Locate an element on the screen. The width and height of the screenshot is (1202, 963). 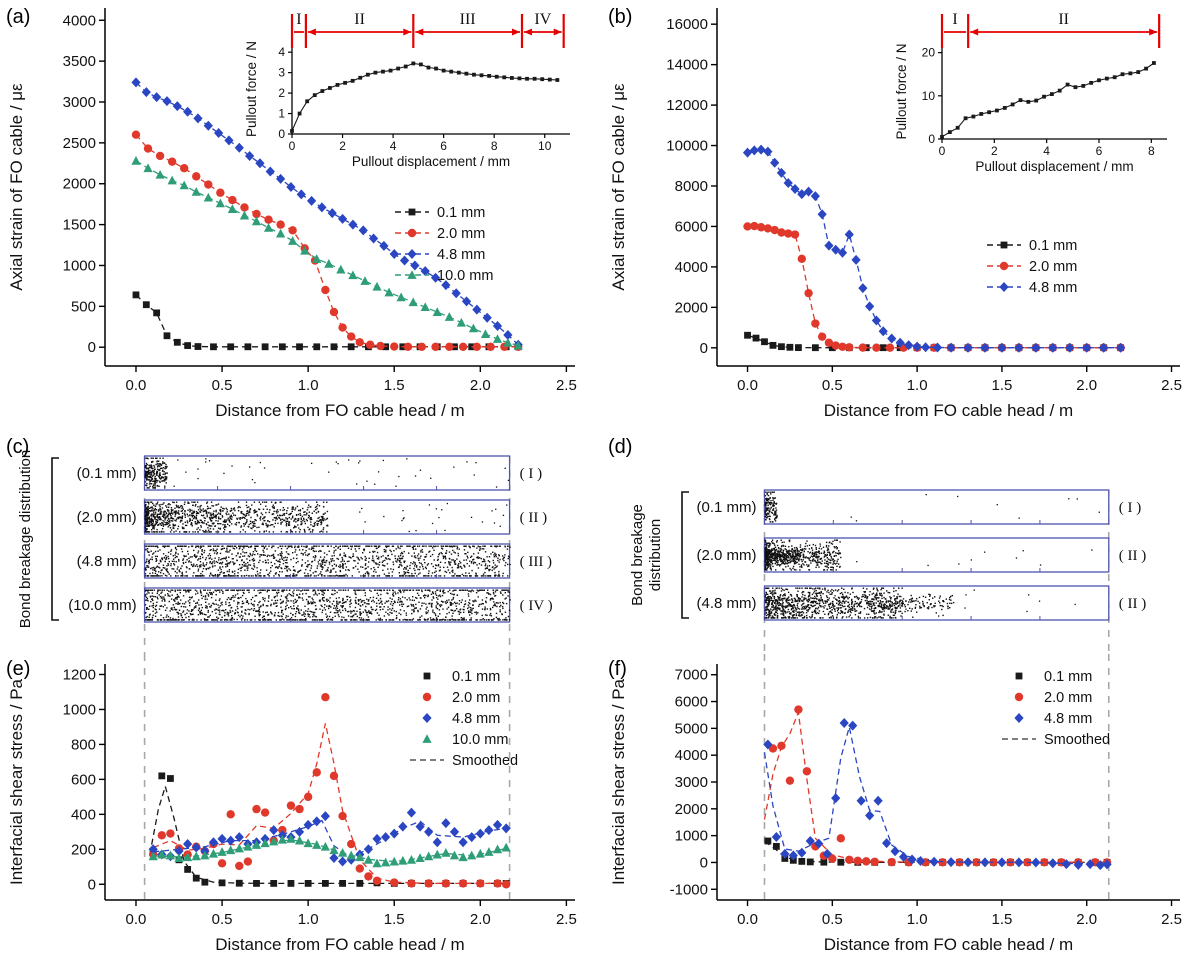
svg-text: 500 is located at coordinates (83, 306).